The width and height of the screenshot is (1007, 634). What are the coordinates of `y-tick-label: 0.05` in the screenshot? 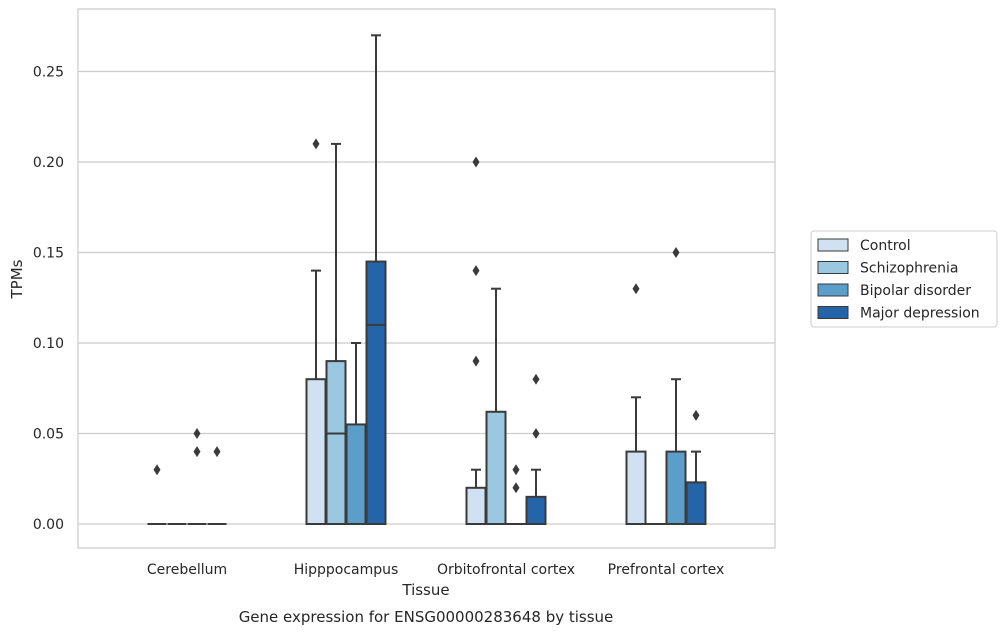 It's located at (48, 435).